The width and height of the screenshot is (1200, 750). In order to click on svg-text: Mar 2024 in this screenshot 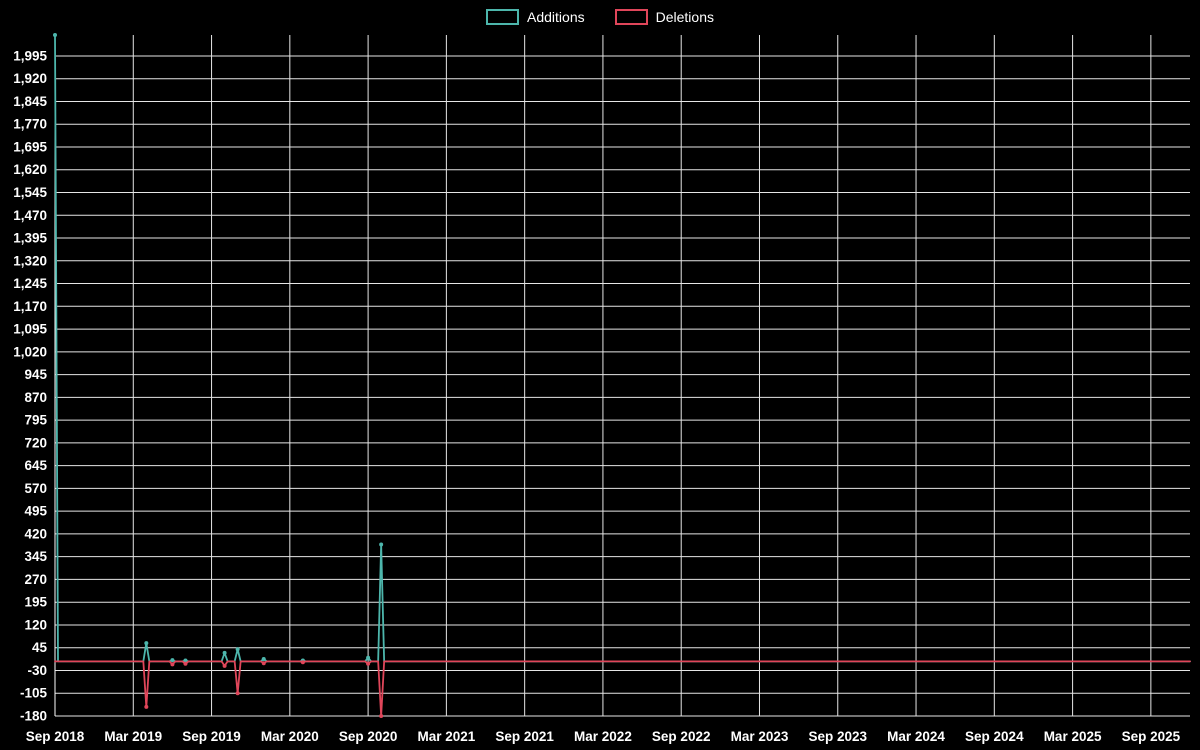, I will do `click(916, 736)`.